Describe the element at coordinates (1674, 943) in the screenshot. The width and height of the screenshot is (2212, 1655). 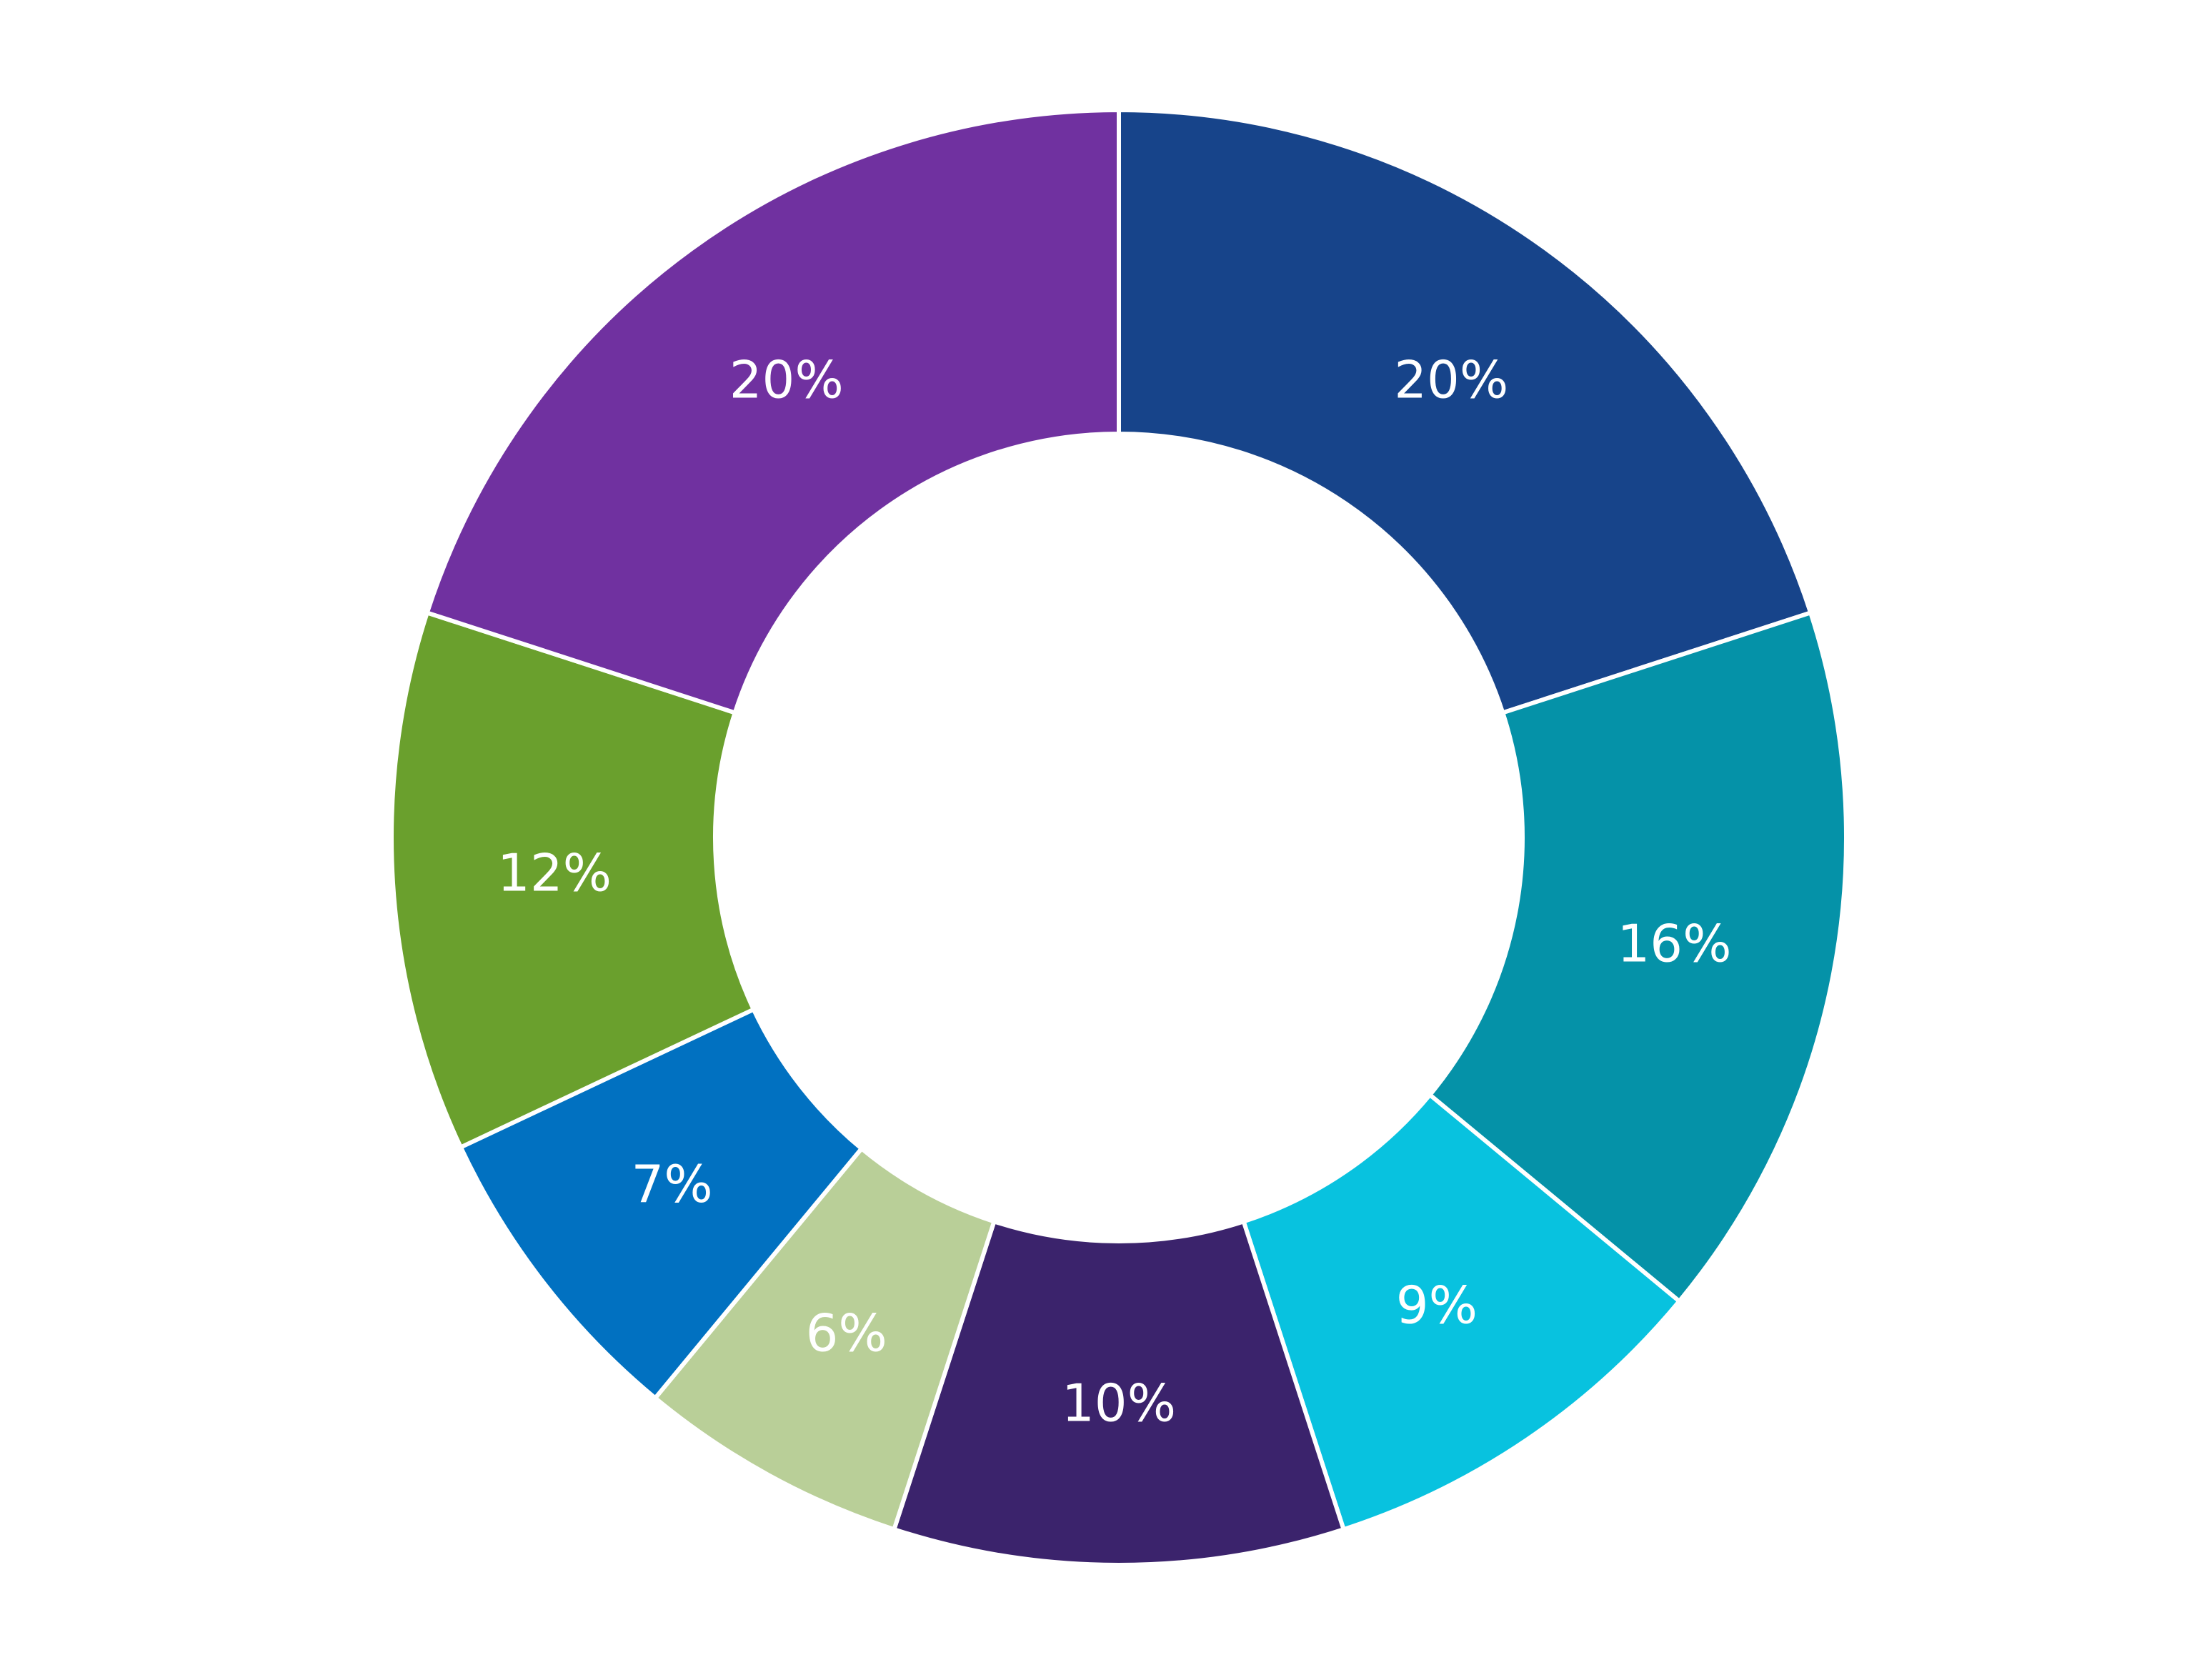
I see `slice-label-2: 16%` at that location.